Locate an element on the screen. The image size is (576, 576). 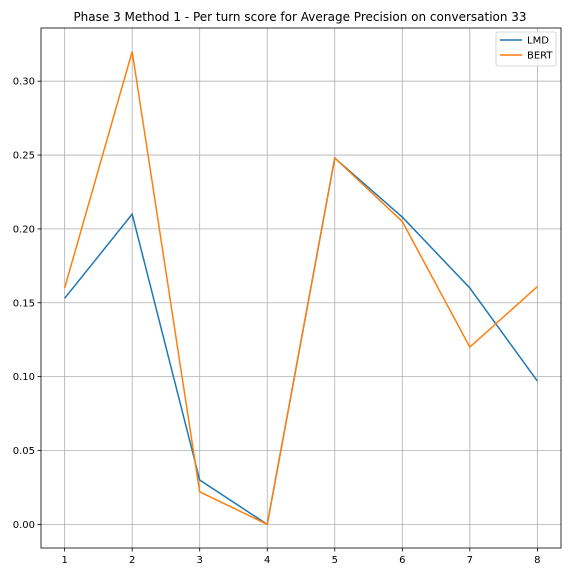
y-tick-label: 0.10 is located at coordinates (24, 377).